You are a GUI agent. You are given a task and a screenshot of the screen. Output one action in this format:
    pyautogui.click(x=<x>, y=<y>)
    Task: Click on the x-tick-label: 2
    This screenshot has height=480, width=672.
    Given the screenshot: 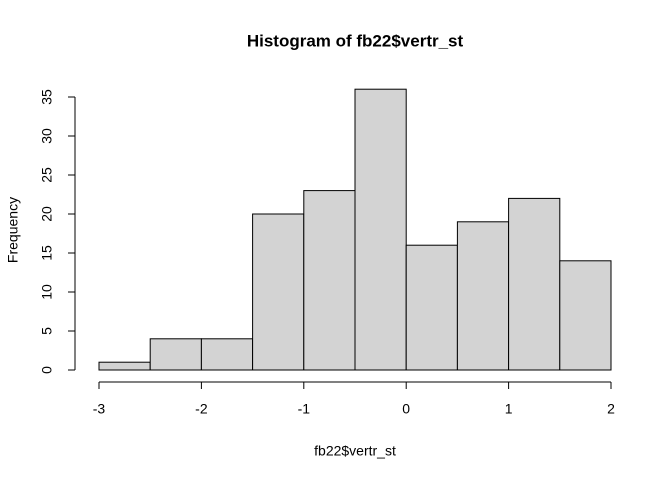 What is the action you would take?
    pyautogui.click(x=611, y=409)
    